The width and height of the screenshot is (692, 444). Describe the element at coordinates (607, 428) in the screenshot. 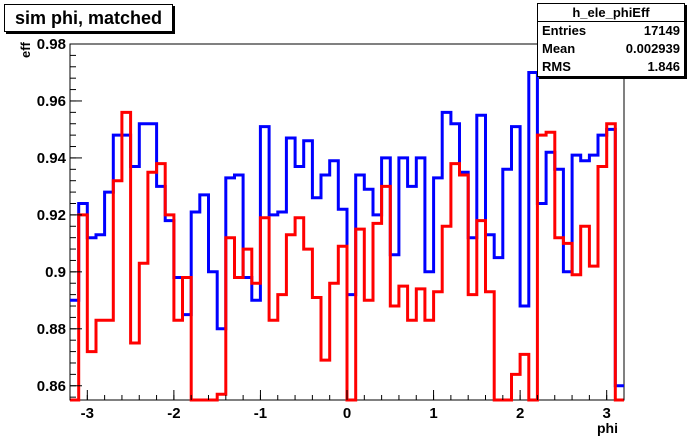

I see `x-axis-label: phi` at that location.